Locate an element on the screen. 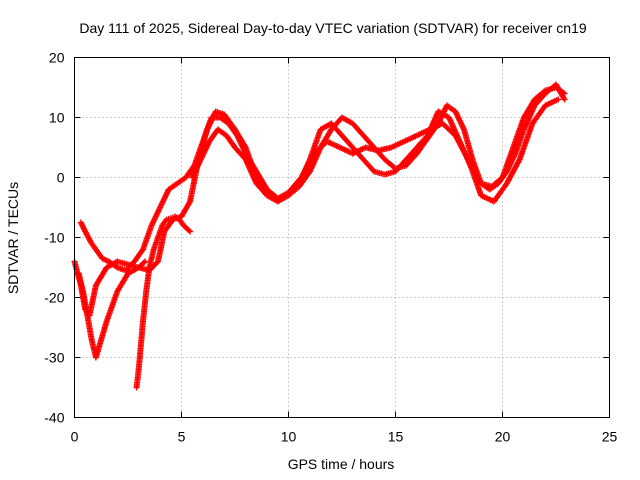  x-tick-label: 10 is located at coordinates (289, 437).